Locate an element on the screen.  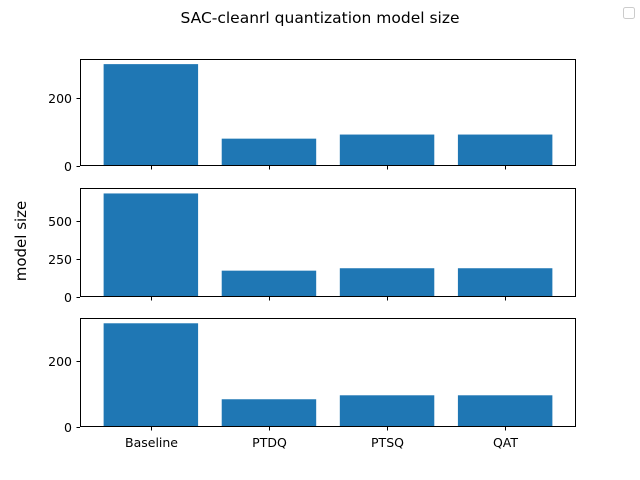
y-tick-label: 500 is located at coordinates (60, 221).